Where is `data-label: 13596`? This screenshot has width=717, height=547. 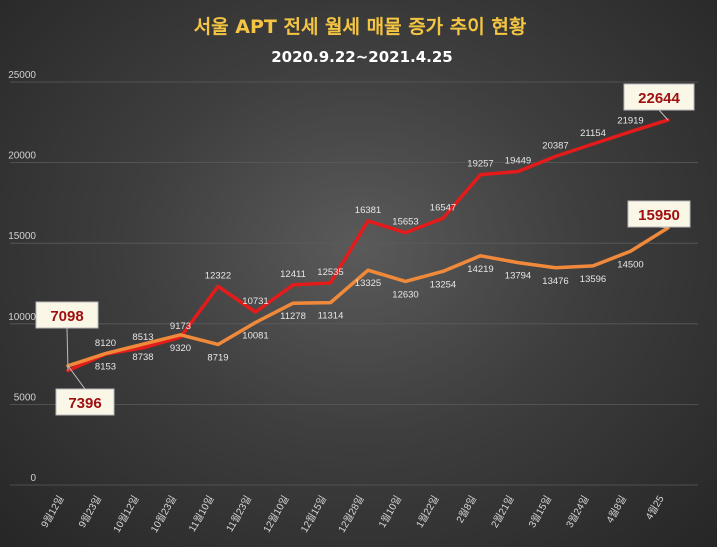 data-label: 13596 is located at coordinates (593, 279).